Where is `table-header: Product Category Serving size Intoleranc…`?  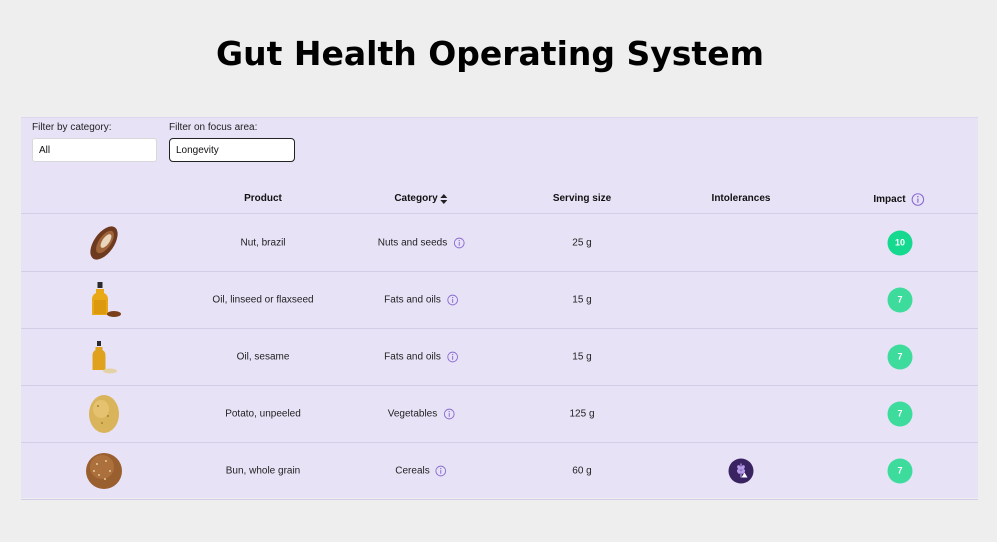 table-header: Product Category Serving size Intoleranc… is located at coordinates (499, 202).